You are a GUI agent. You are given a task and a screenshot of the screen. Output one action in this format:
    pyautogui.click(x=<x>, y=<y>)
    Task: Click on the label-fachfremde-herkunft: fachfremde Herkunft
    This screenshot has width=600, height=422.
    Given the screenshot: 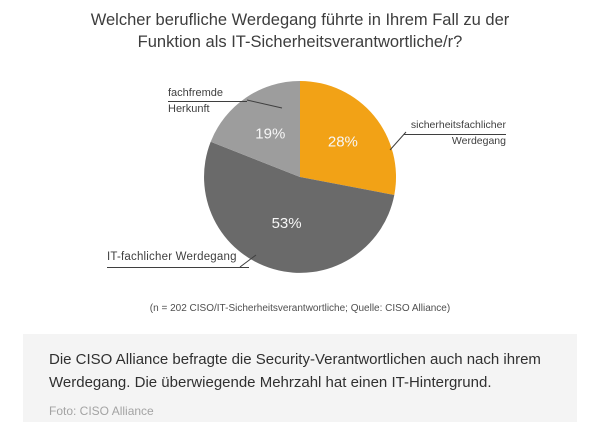 What is the action you would take?
    pyautogui.click(x=207, y=101)
    